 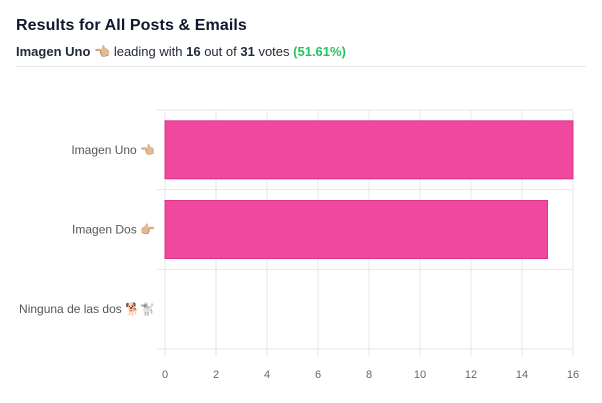 What do you see at coordinates (301, 66) in the screenshot?
I see `header-divider` at bounding box center [301, 66].